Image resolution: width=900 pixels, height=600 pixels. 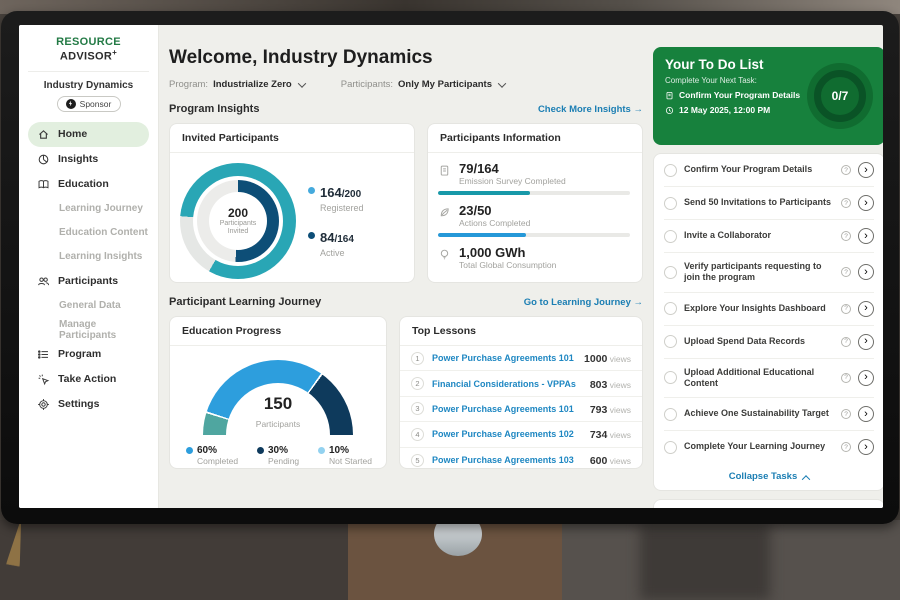 What do you see at coordinates (598, 384) in the screenshot?
I see `lesson-views: 803` at bounding box center [598, 384].